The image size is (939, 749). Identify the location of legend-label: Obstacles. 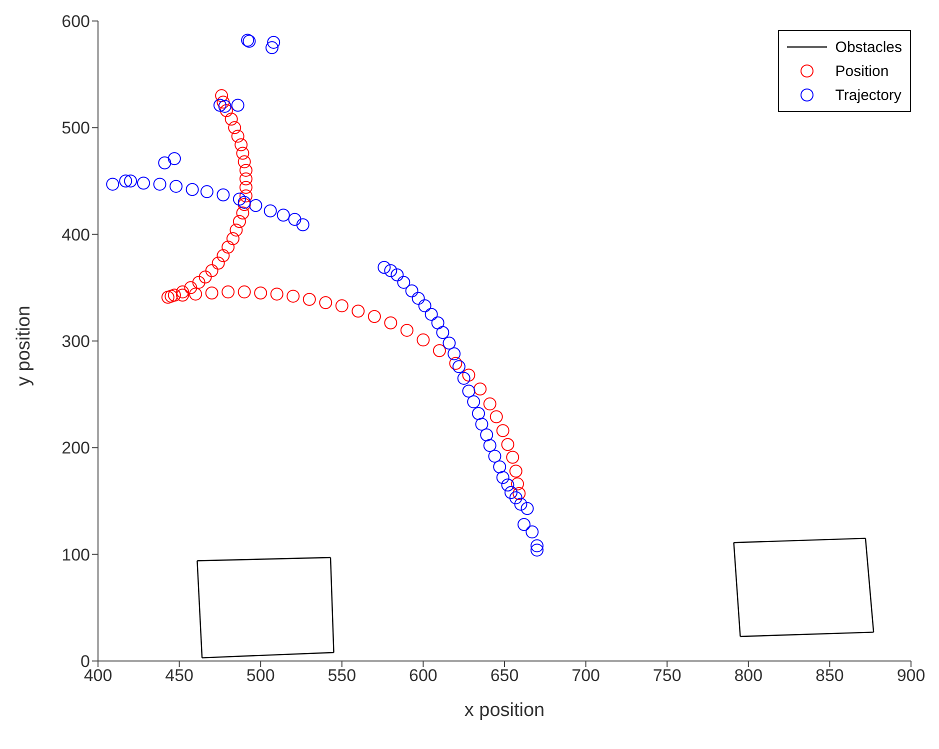
(868, 47).